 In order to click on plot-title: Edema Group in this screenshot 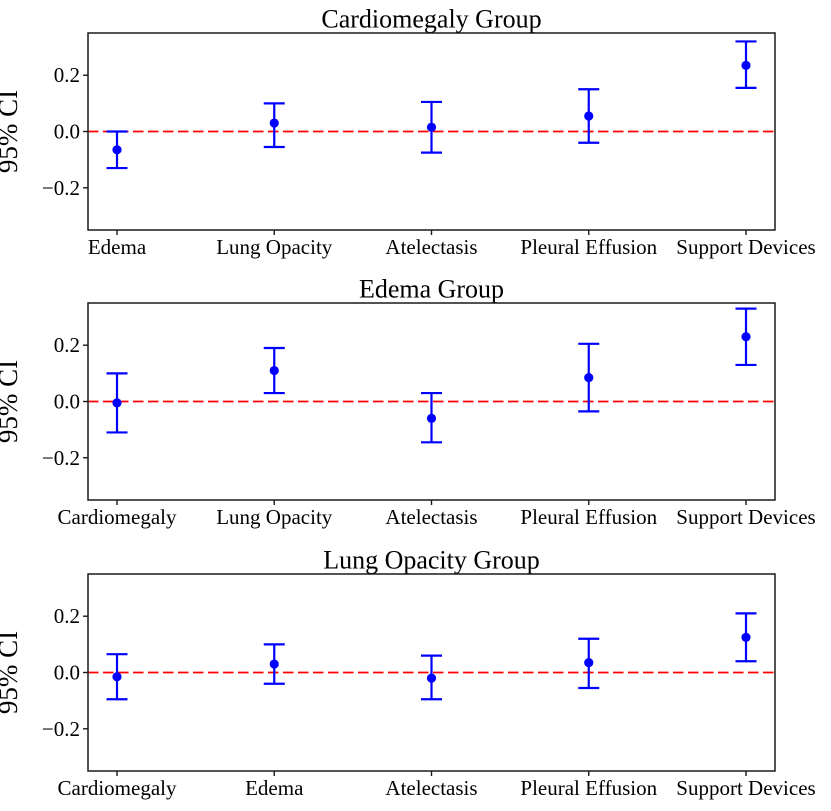, I will do `click(431, 289)`.